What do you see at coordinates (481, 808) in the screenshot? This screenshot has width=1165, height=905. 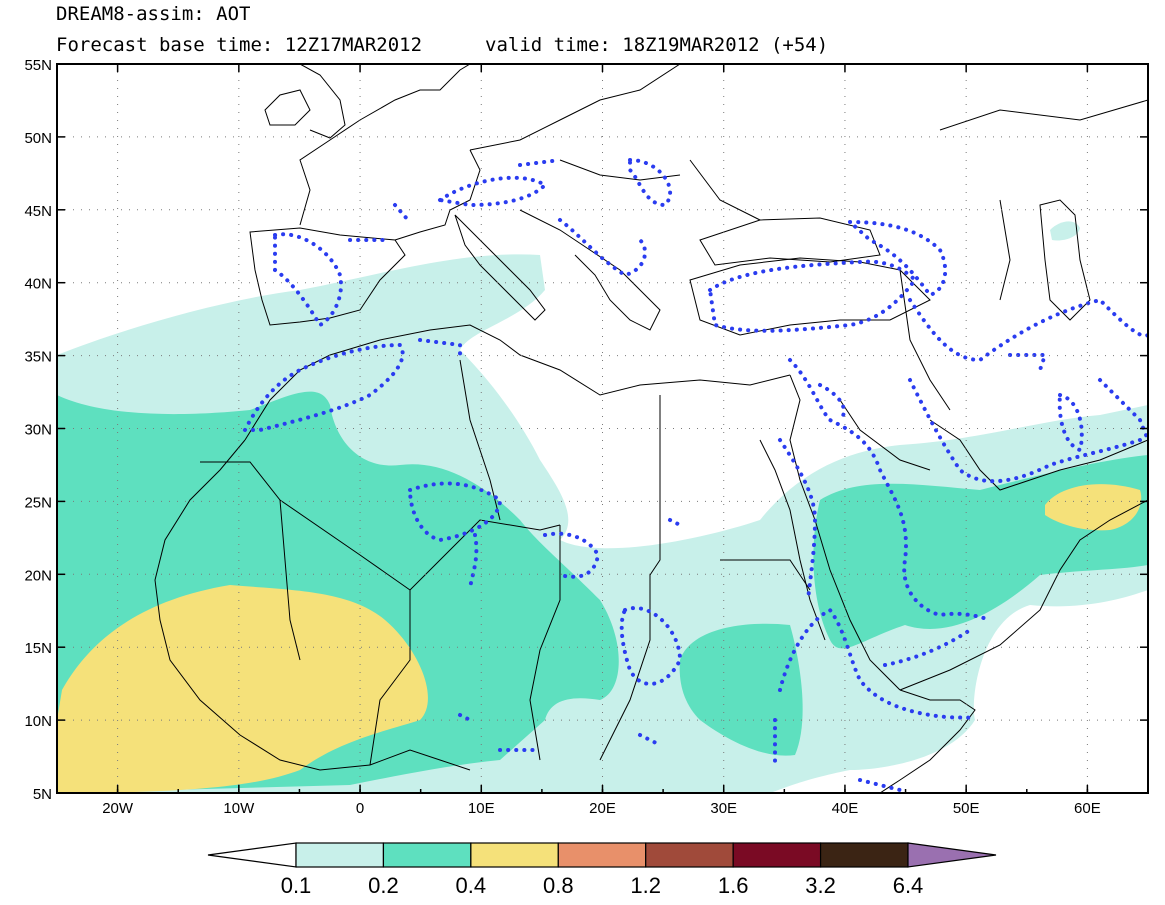 I see `lon-label: 10E` at bounding box center [481, 808].